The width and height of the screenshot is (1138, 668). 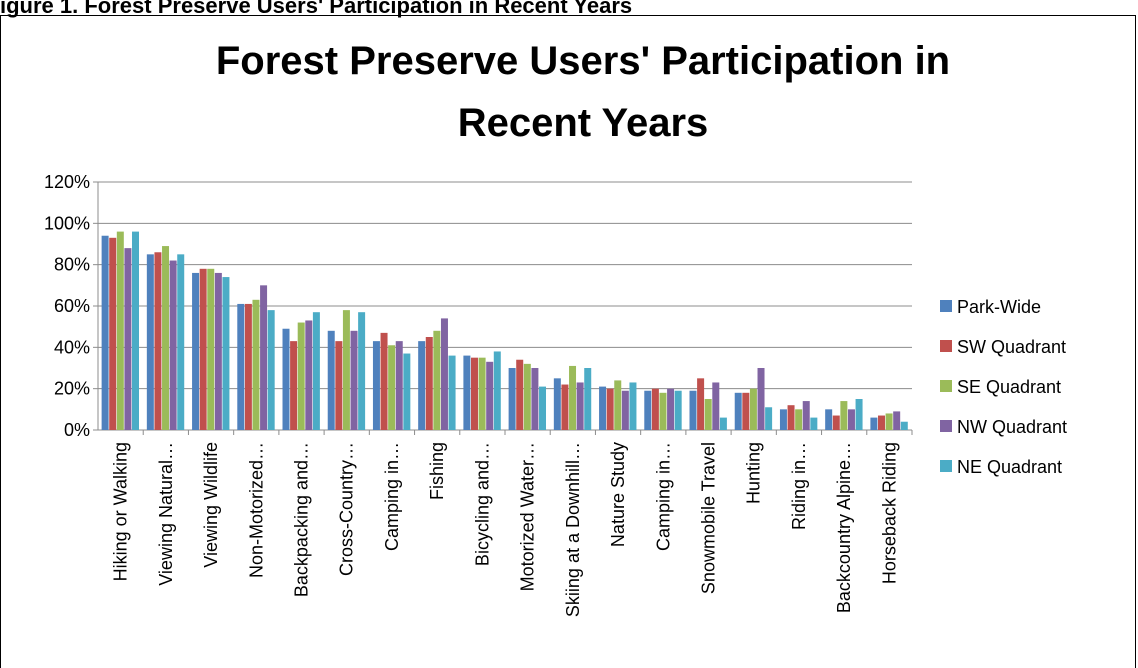 What do you see at coordinates (72, 306) in the screenshot?
I see `y-tick-label: 60%` at bounding box center [72, 306].